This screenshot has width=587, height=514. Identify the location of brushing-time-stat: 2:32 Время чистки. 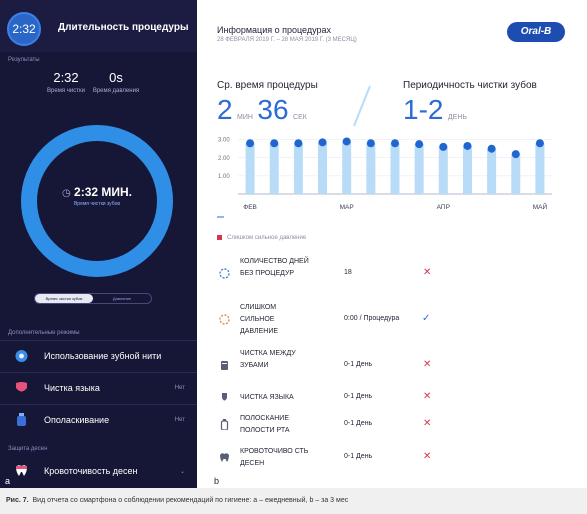
(66, 82).